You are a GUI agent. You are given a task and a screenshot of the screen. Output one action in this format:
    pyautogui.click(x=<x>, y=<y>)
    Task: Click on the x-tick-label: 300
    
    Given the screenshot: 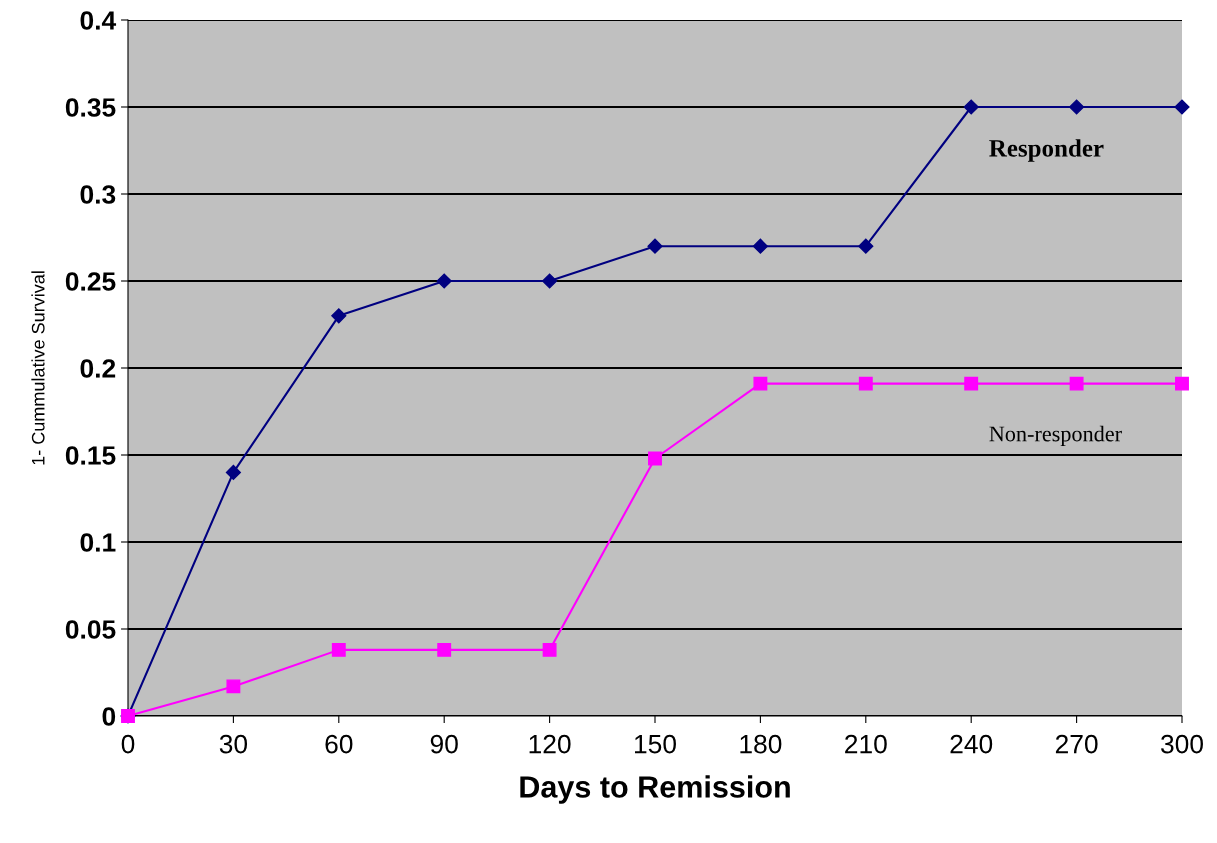 What is the action you would take?
    pyautogui.click(x=1181, y=744)
    